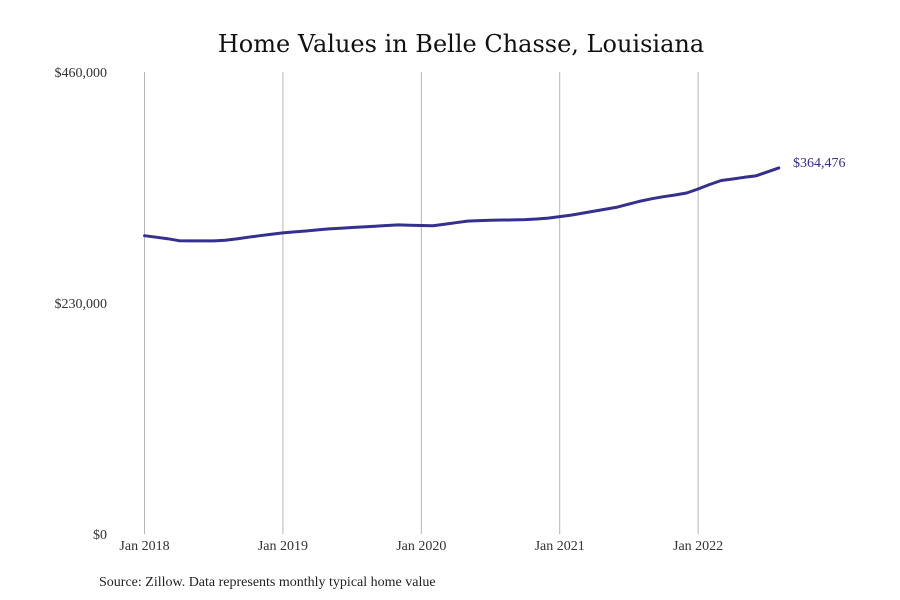 This screenshot has height=600, width=900. I want to click on y-axis-ticks: $460,000 $230,000 $0, so click(81, 304).